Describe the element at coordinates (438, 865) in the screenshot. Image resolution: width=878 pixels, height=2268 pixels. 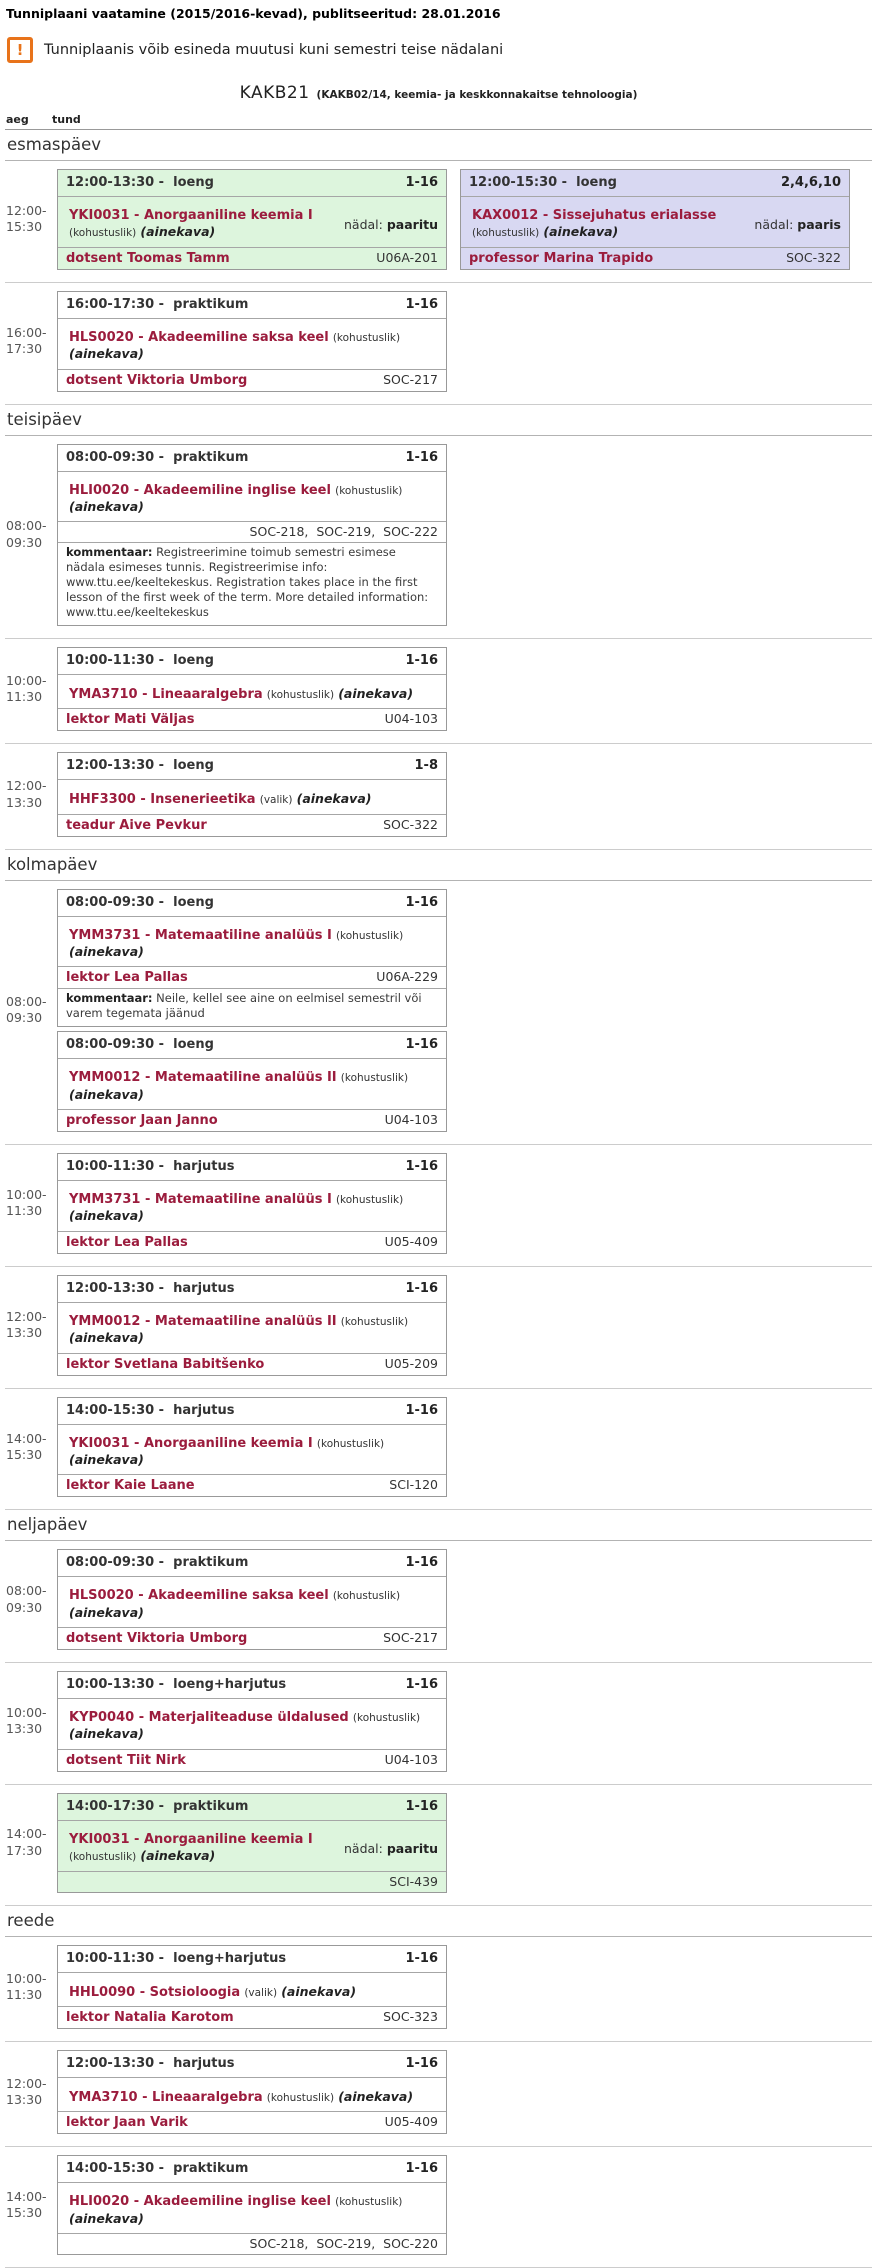
I see `day-heading: kolmapäev` at that location.